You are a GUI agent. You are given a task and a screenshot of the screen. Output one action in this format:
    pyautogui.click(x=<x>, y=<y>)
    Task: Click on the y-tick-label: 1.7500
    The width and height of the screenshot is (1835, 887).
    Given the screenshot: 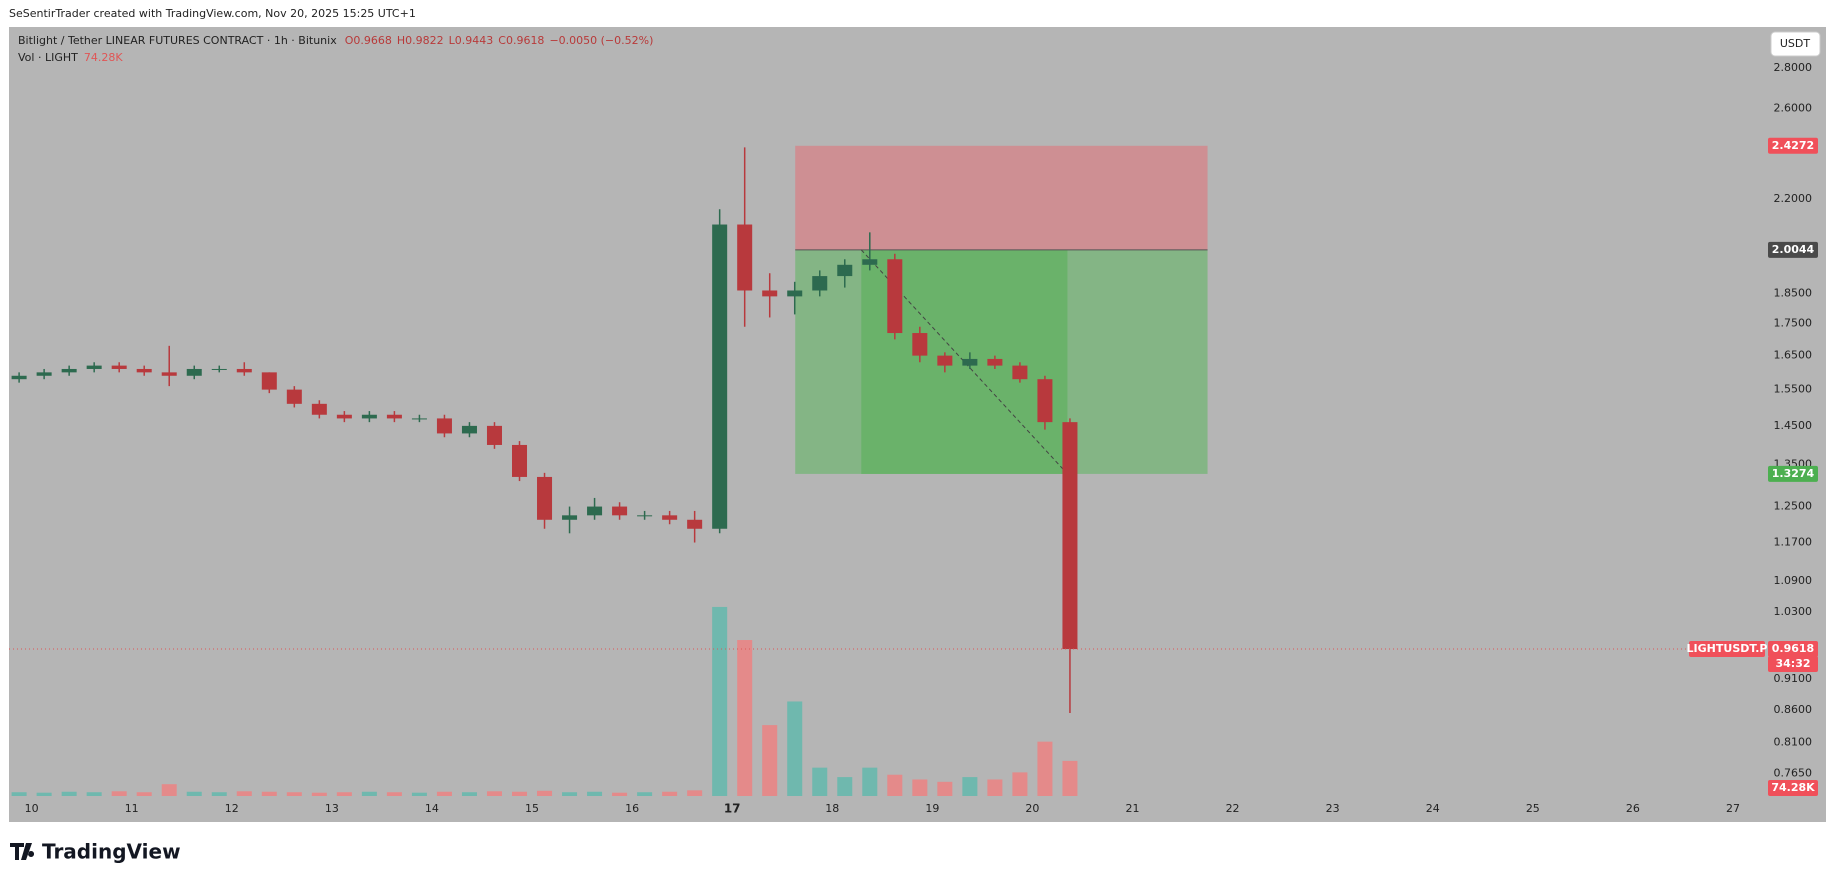 What is the action you would take?
    pyautogui.click(x=1793, y=323)
    